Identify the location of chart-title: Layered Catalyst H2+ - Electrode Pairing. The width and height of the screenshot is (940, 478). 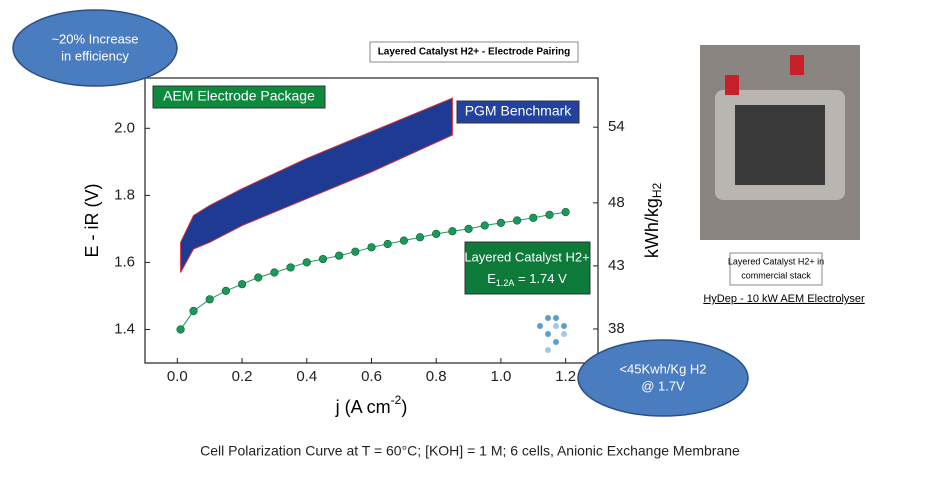
(474, 52).